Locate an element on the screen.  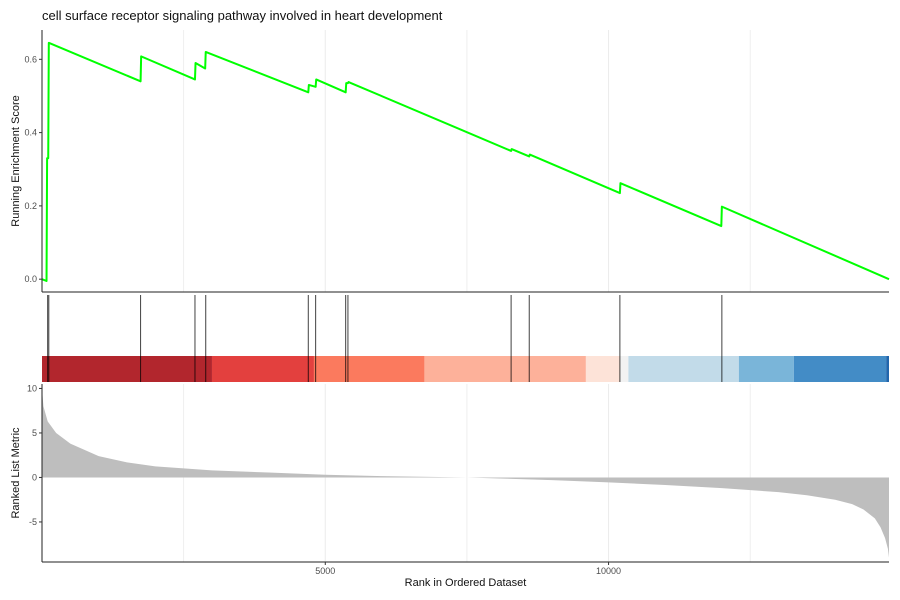
y-tick-label: 0 is located at coordinates (34, 477).